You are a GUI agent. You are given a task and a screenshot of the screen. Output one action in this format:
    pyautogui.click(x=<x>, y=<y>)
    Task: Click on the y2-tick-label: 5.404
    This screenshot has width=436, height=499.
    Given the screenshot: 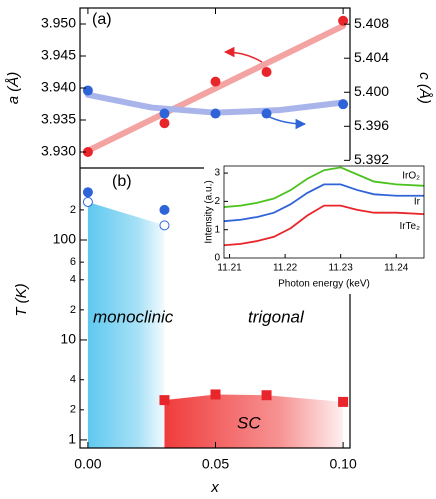 What is the action you would take?
    pyautogui.click(x=371, y=57)
    